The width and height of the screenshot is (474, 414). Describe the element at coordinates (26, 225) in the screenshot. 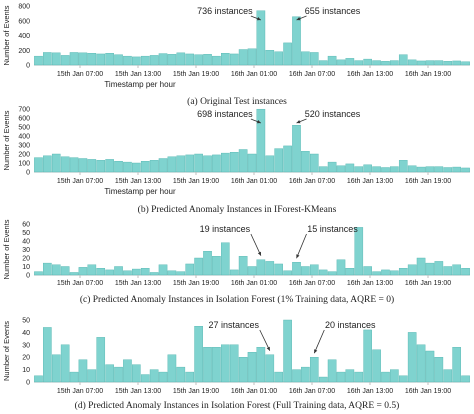

I see `y-tick-label: 60` at that location.